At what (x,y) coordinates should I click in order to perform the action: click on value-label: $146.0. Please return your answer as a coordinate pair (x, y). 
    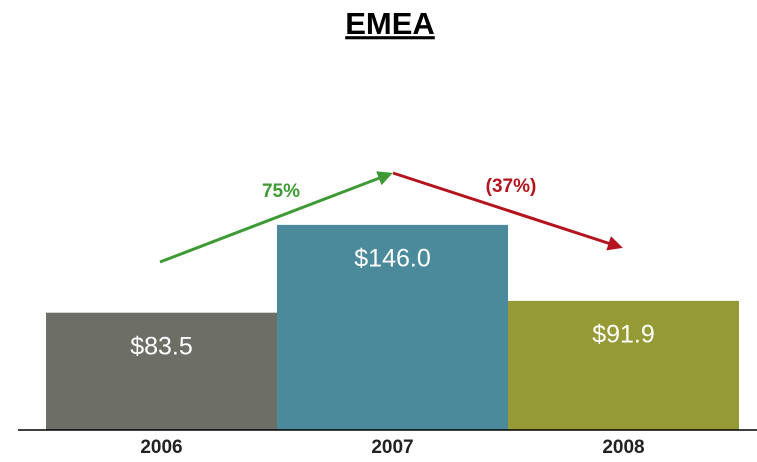
    Looking at the image, I should click on (392, 258).